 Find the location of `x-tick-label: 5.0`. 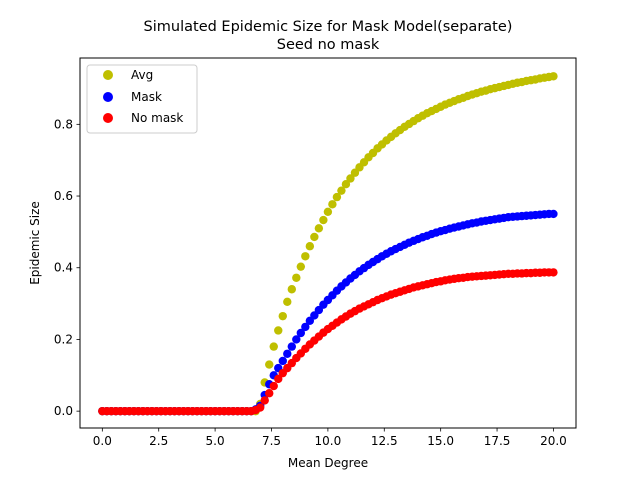

x-tick-label: 5.0 is located at coordinates (215, 441).